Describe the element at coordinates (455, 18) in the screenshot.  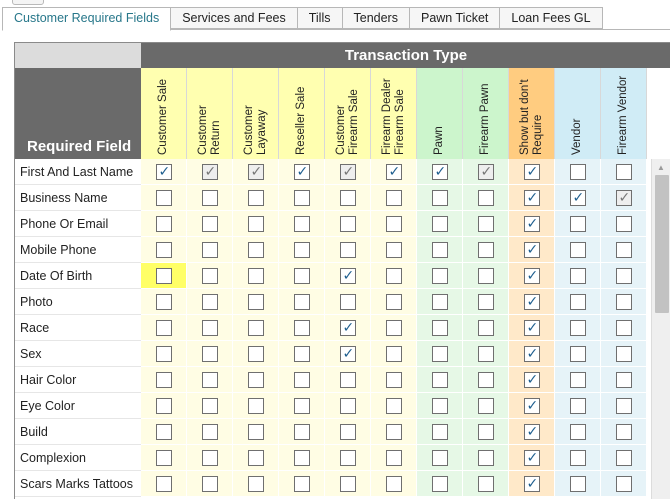
I see `tab-pawn-ticket: Pawn Ticket` at that location.